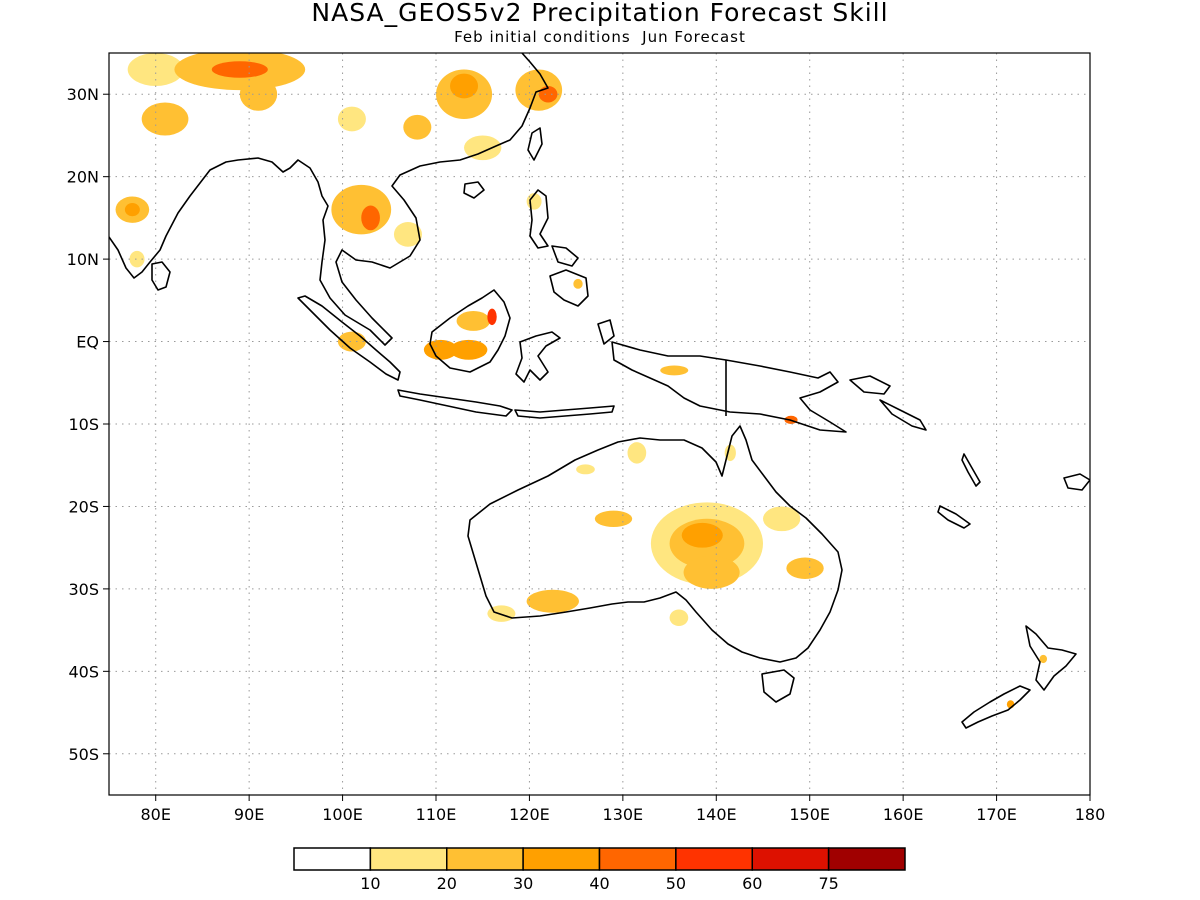 The image size is (1200, 900). I want to click on coastline-borneo, so click(470, 331).